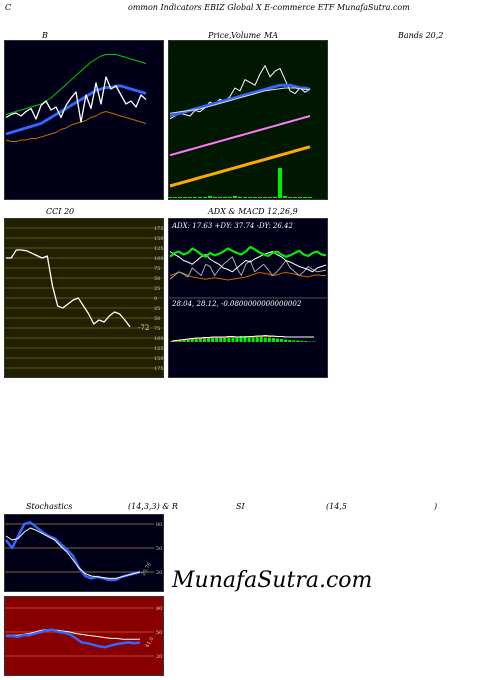  What do you see at coordinates (242, 338) in the screenshot?
I see `macd-line` at bounding box center [242, 338].